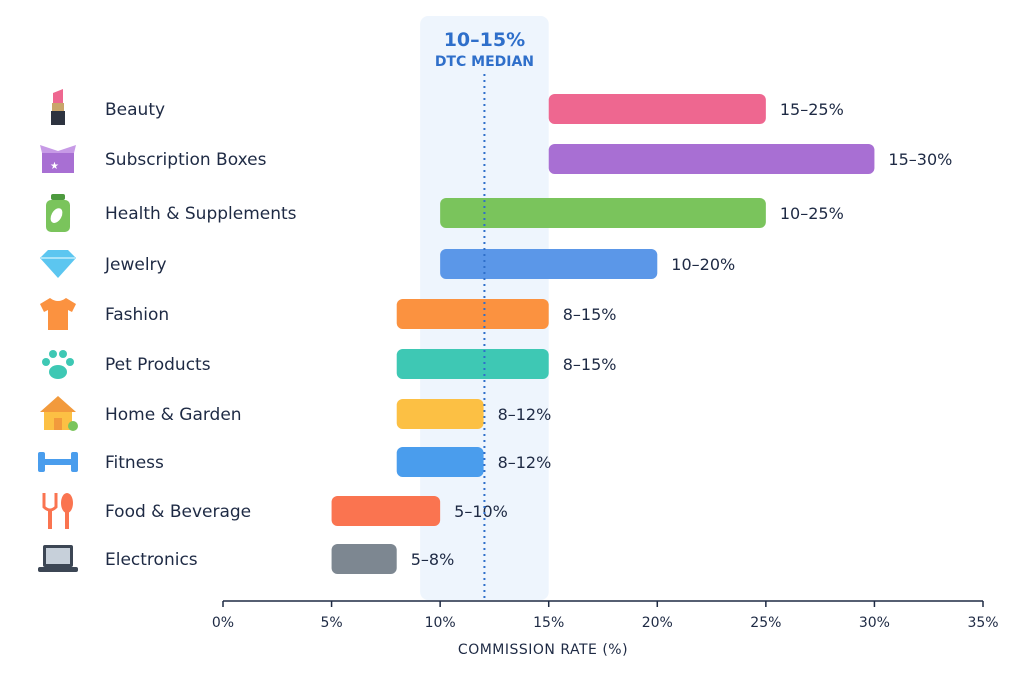  What do you see at coordinates (484, 62) in the screenshot?
I see `median-sublabel: DTC MEDIAN` at bounding box center [484, 62].